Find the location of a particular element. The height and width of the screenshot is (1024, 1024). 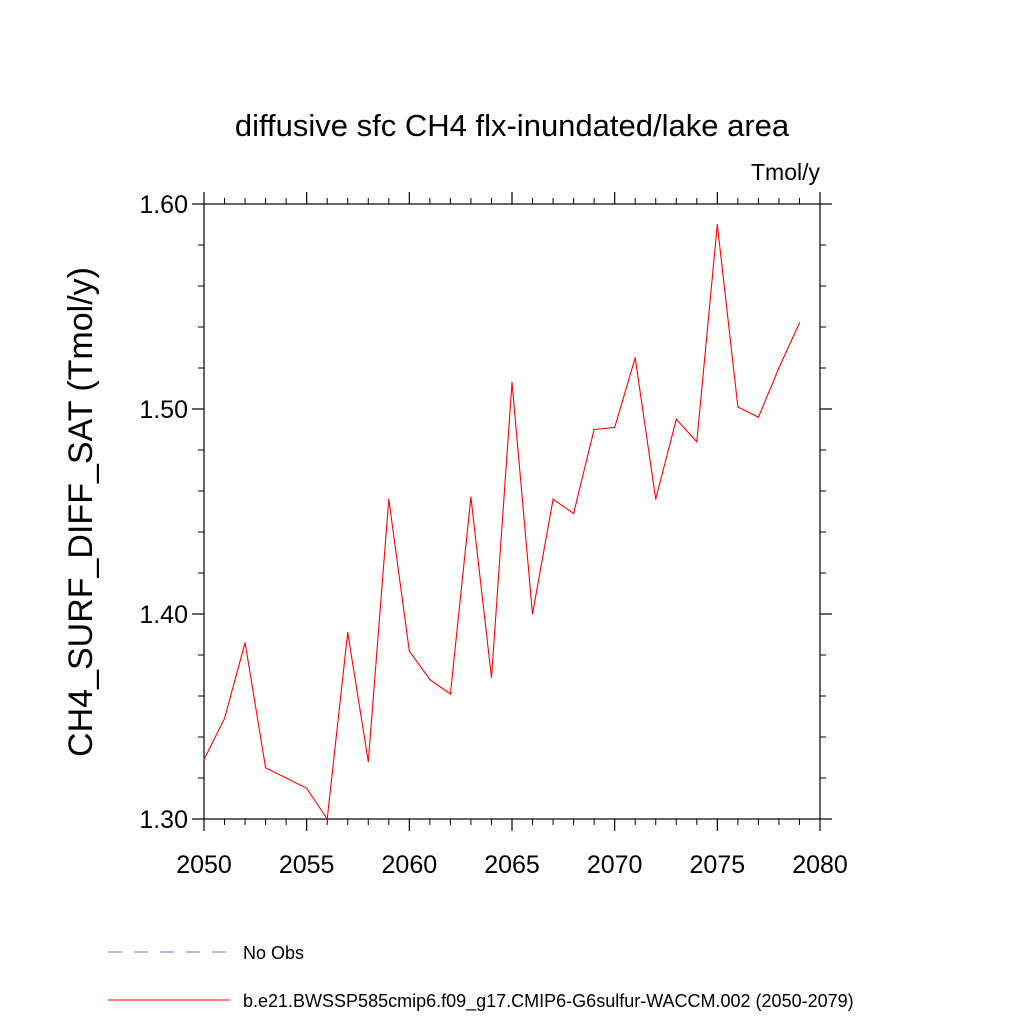

y-tick-label: 1.60 is located at coordinates (163, 205).